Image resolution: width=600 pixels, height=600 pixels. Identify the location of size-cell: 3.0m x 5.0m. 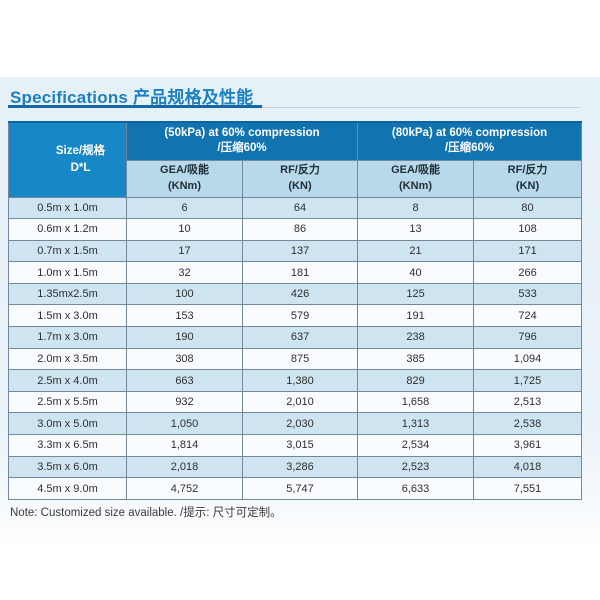
(67, 424).